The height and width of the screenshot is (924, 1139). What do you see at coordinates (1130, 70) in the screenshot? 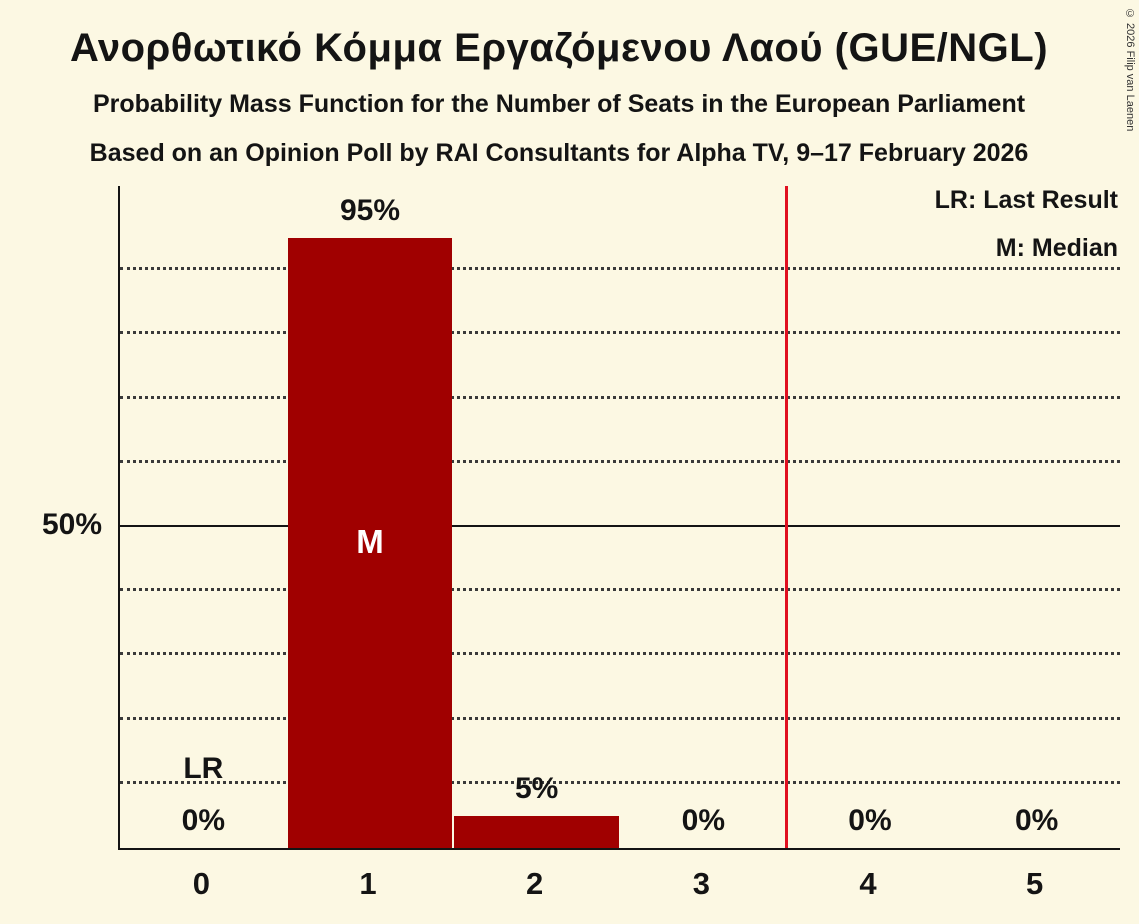
I see `copyright-notice: © 2026 Filip van Laenen` at bounding box center [1130, 70].